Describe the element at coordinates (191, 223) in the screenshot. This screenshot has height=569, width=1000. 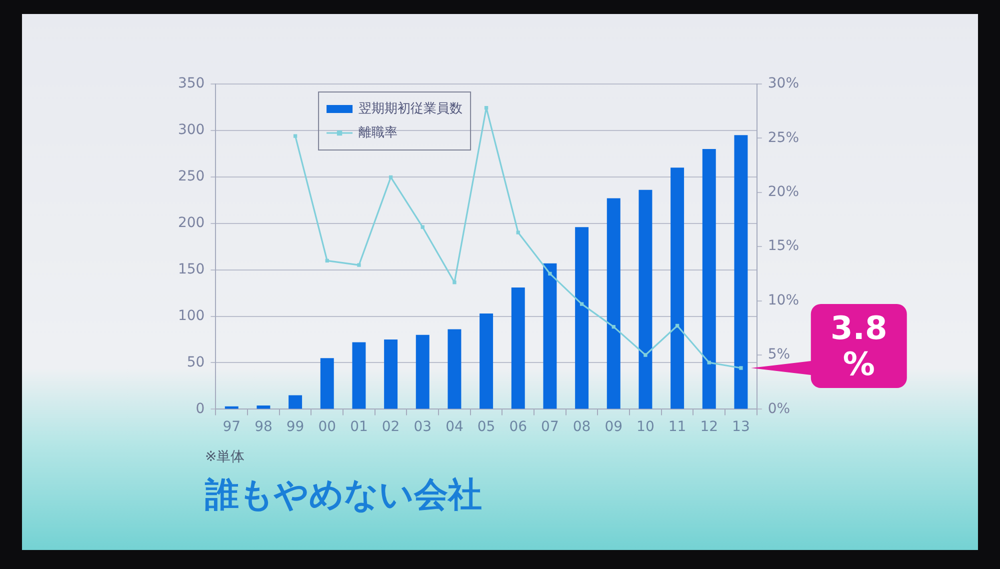
I see `y-tick-label: 200` at that location.